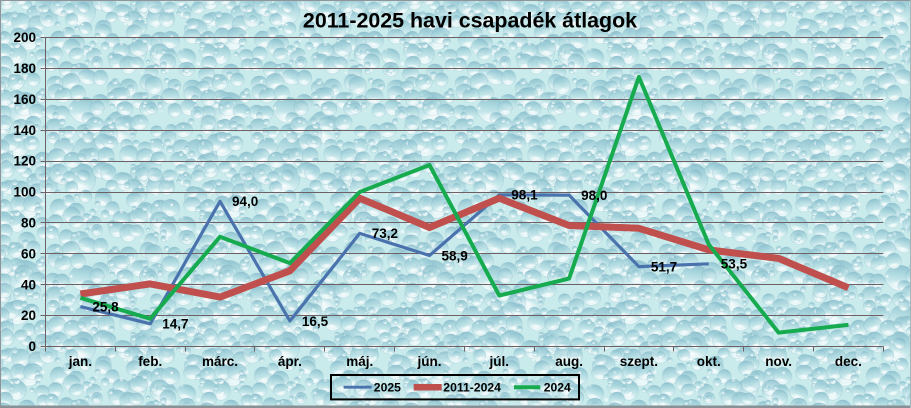 This screenshot has height=408, width=911. I want to click on svg-text: 58,9, so click(455, 255).